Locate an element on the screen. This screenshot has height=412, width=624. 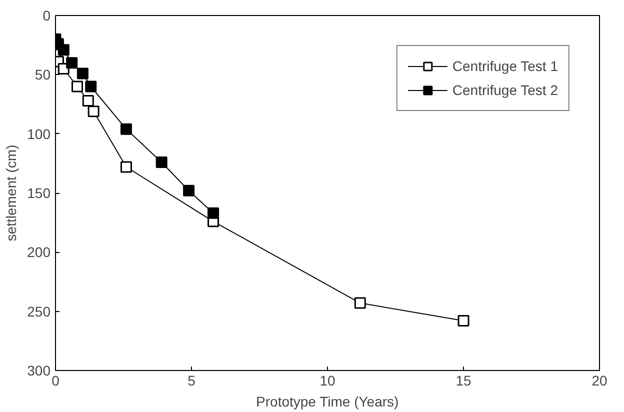
y-tick-label: 0 is located at coordinates (46, 16).